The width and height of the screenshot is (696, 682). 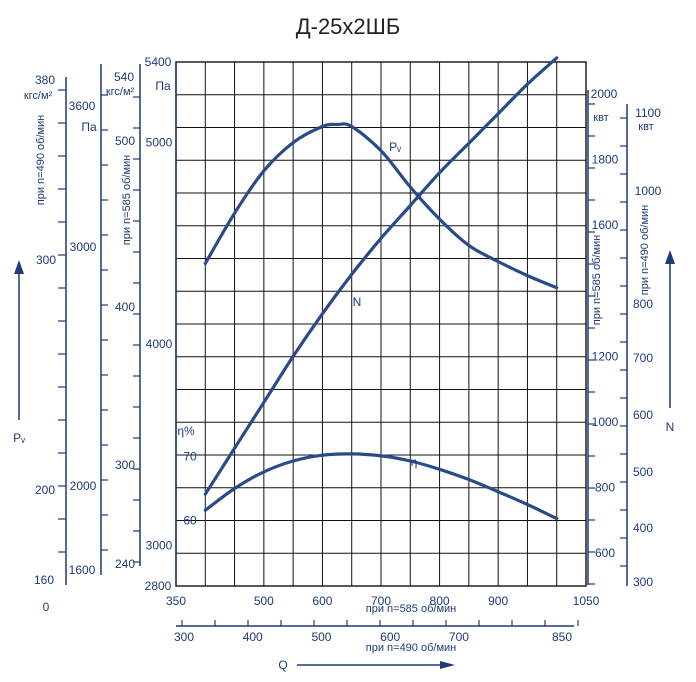 I want to click on n-kw-490-rpm-label: при n=490 об/мин, so click(x=645, y=250).